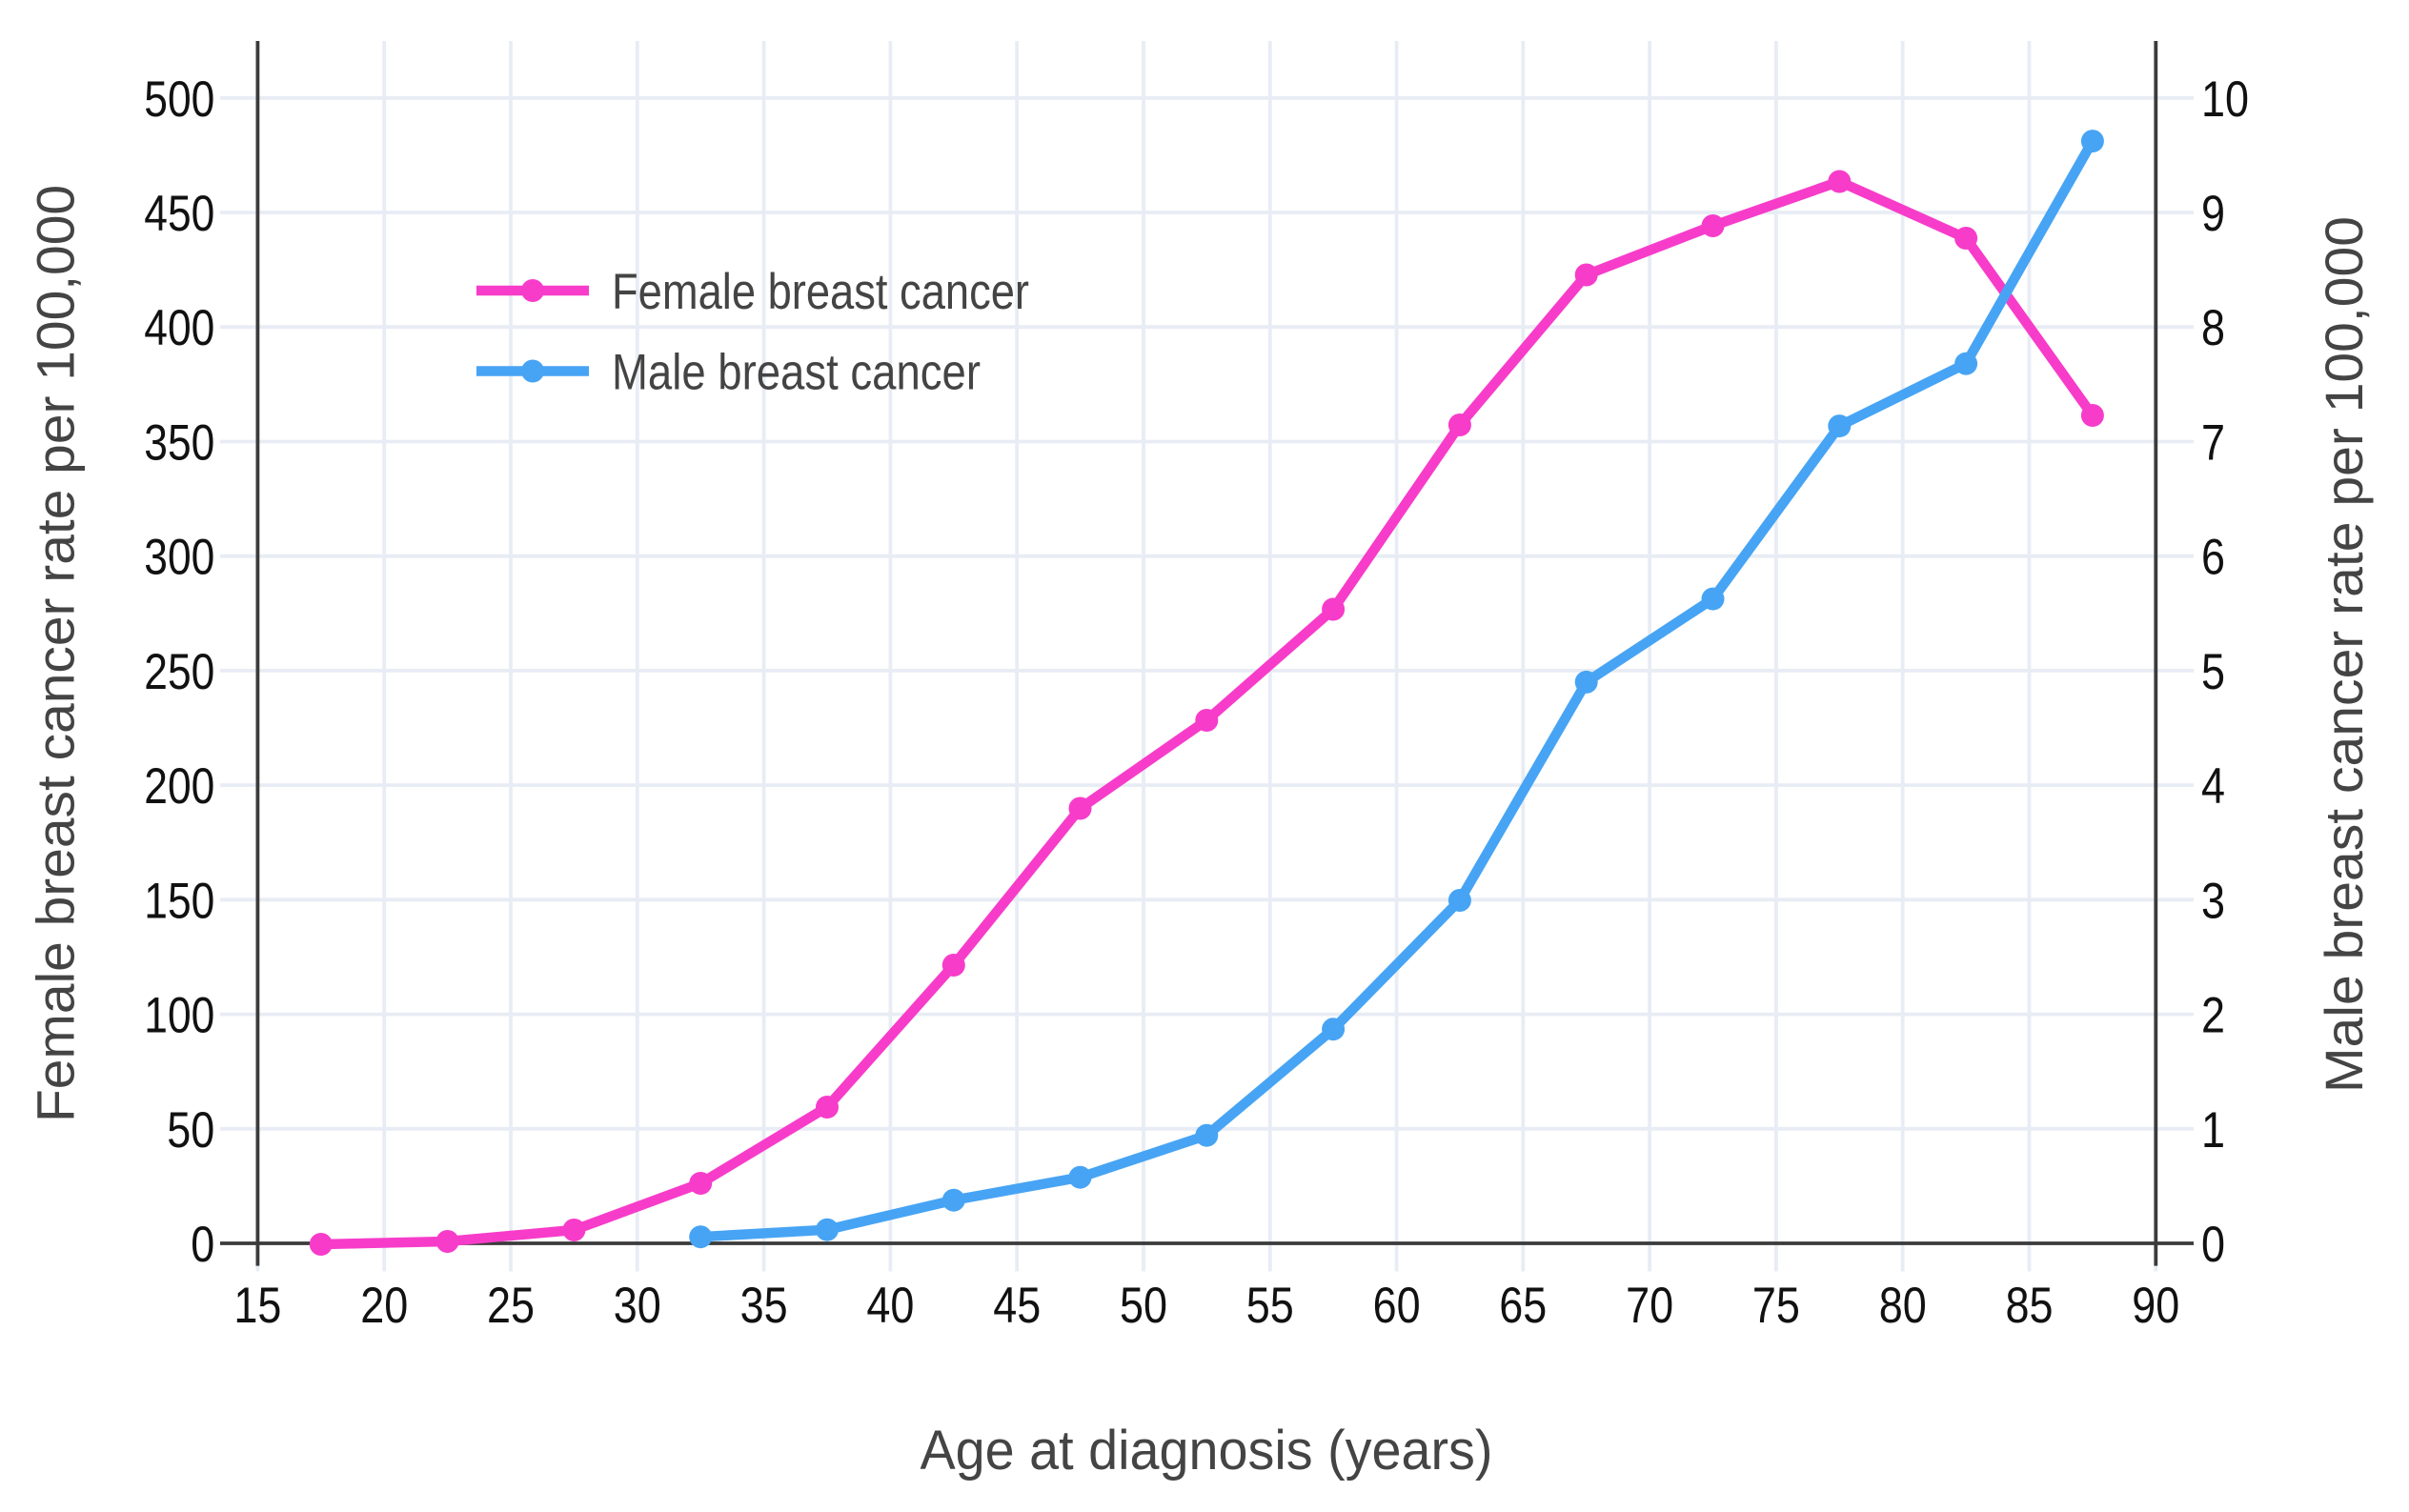  Describe the element at coordinates (2225, 99) in the screenshot. I see `svg-text: 10` at that location.